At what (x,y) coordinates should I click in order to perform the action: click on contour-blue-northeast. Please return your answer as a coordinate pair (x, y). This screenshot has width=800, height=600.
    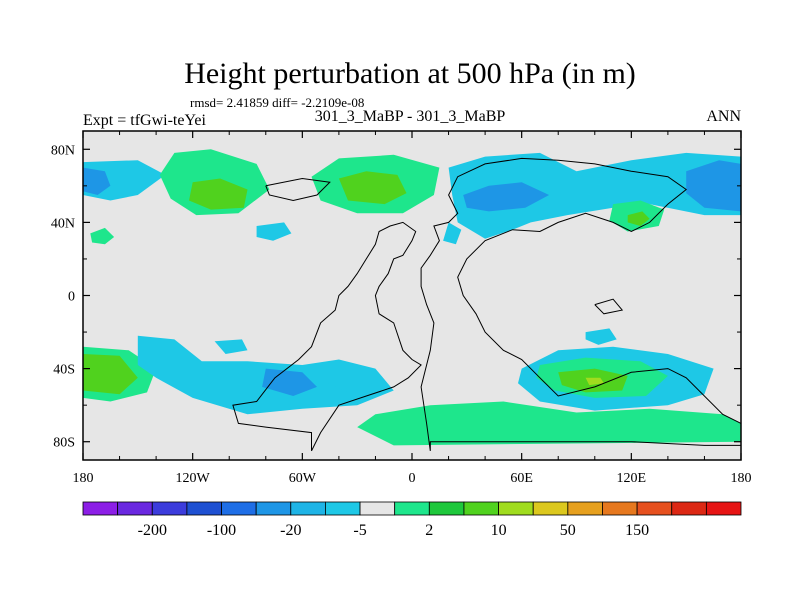
    Looking at the image, I should click on (713, 186).